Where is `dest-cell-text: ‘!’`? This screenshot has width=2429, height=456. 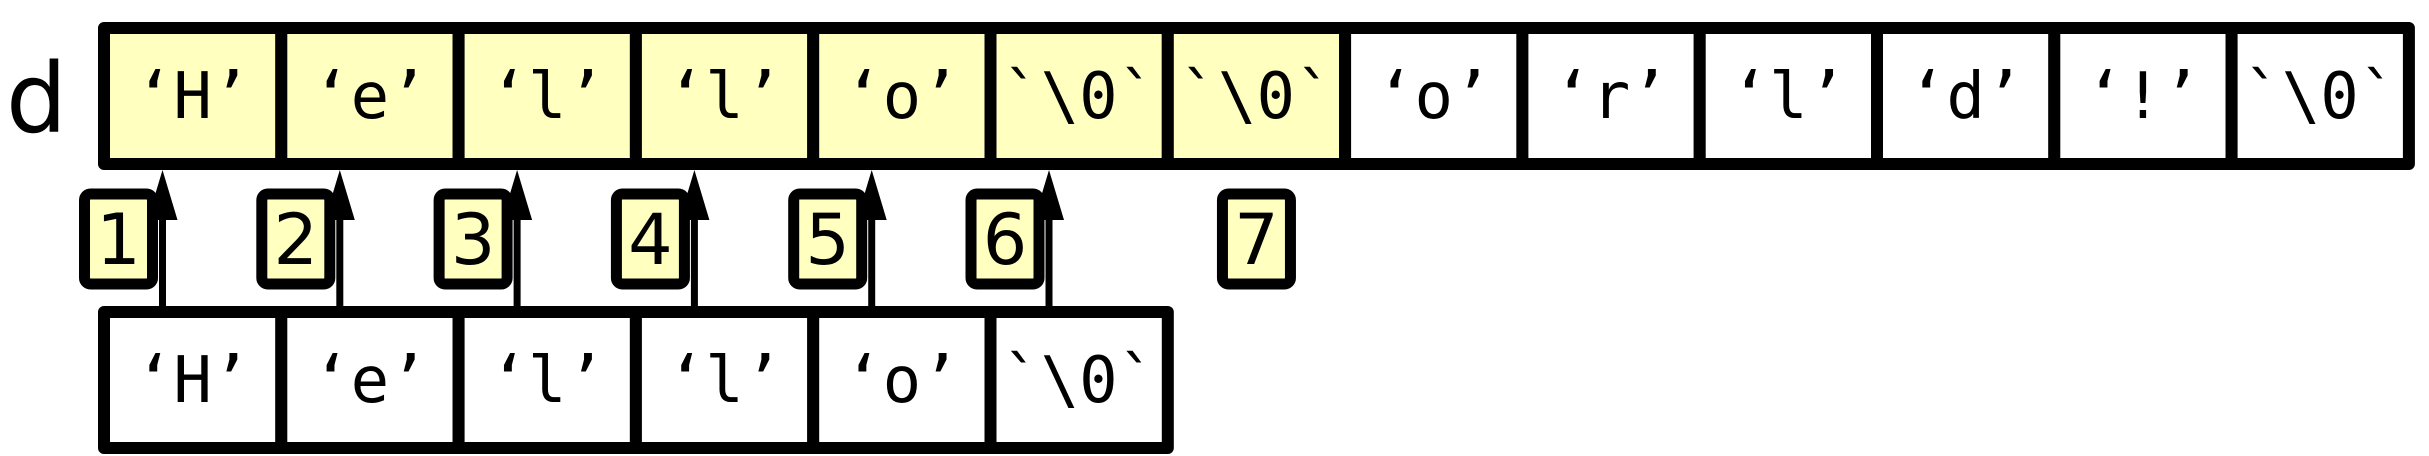
dest-cell-text: ‘!’ is located at coordinates (2143, 97).